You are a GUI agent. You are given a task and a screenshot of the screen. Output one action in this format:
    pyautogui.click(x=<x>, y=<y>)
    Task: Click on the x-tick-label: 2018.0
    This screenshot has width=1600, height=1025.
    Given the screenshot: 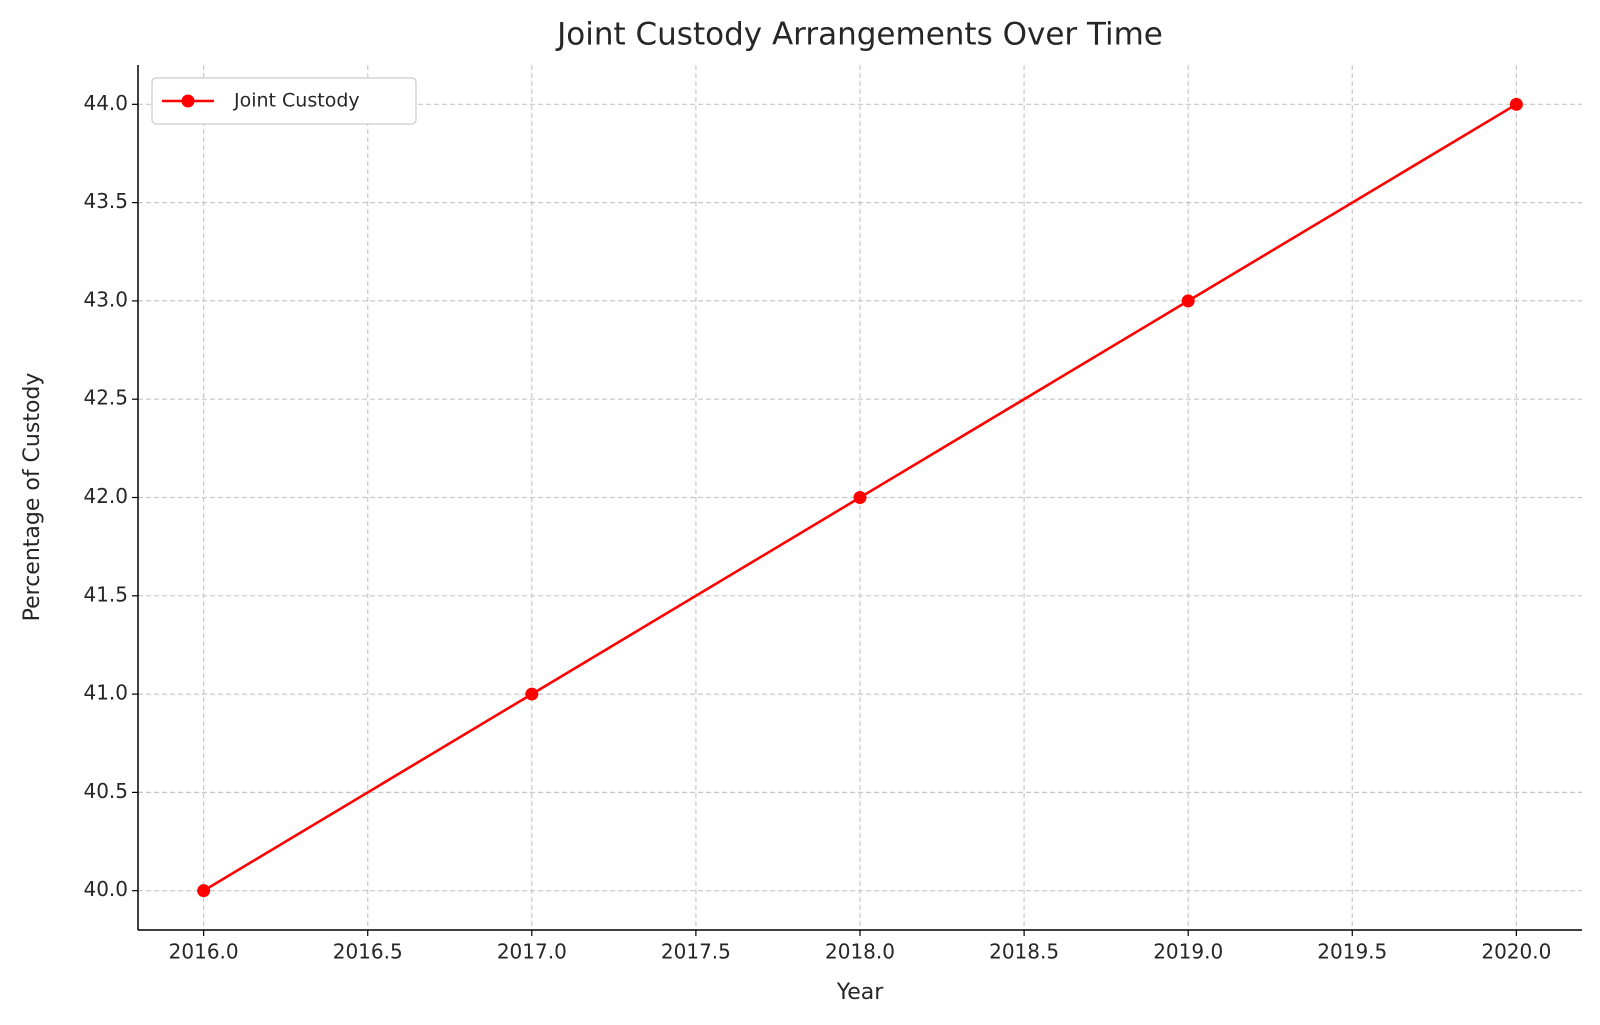 What is the action you would take?
    pyautogui.click(x=860, y=952)
    